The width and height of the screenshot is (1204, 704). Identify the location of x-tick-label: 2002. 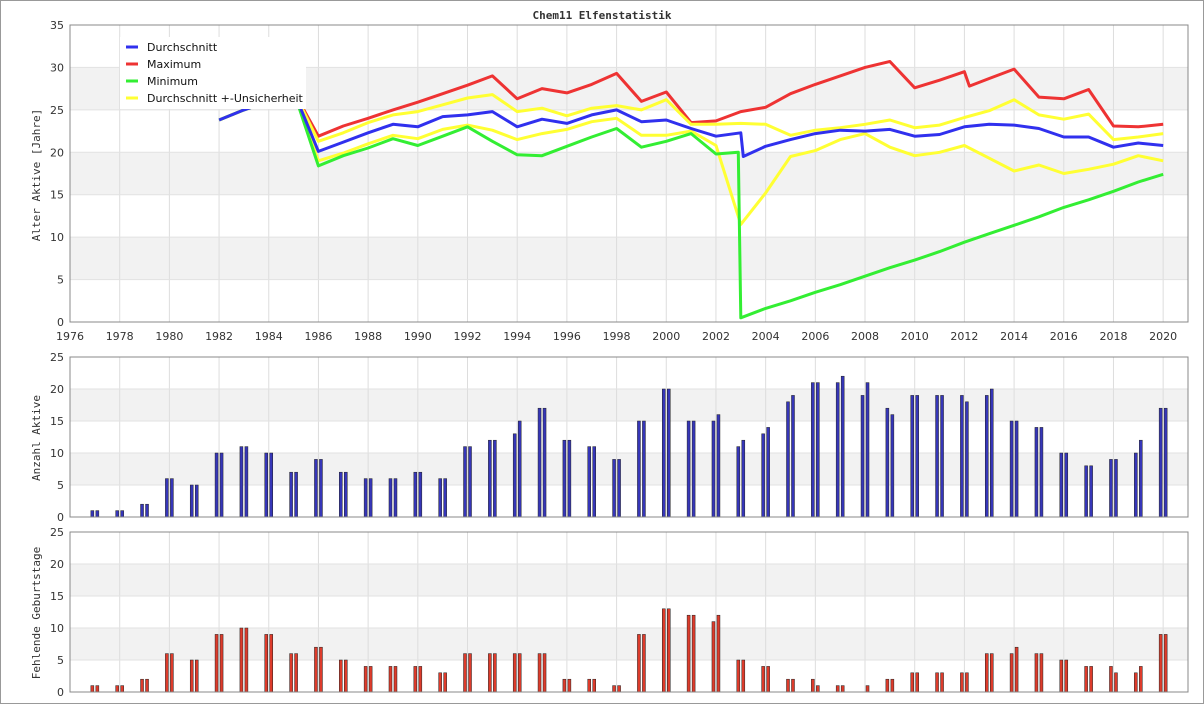
(716, 336).